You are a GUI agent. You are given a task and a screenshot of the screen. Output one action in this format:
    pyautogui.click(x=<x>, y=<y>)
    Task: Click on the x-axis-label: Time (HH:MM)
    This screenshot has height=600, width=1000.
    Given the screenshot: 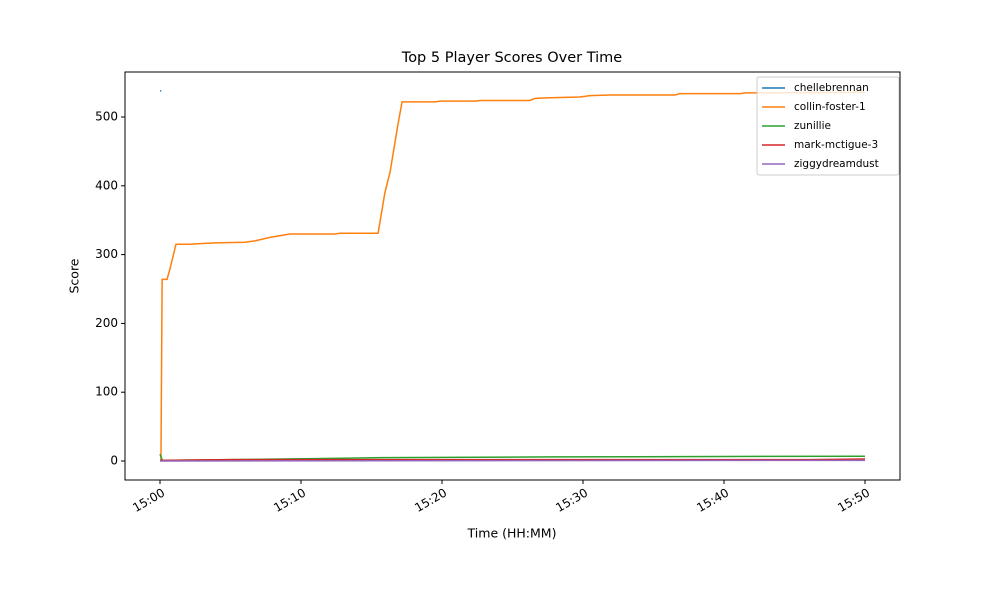 What is the action you would take?
    pyautogui.click(x=512, y=533)
    